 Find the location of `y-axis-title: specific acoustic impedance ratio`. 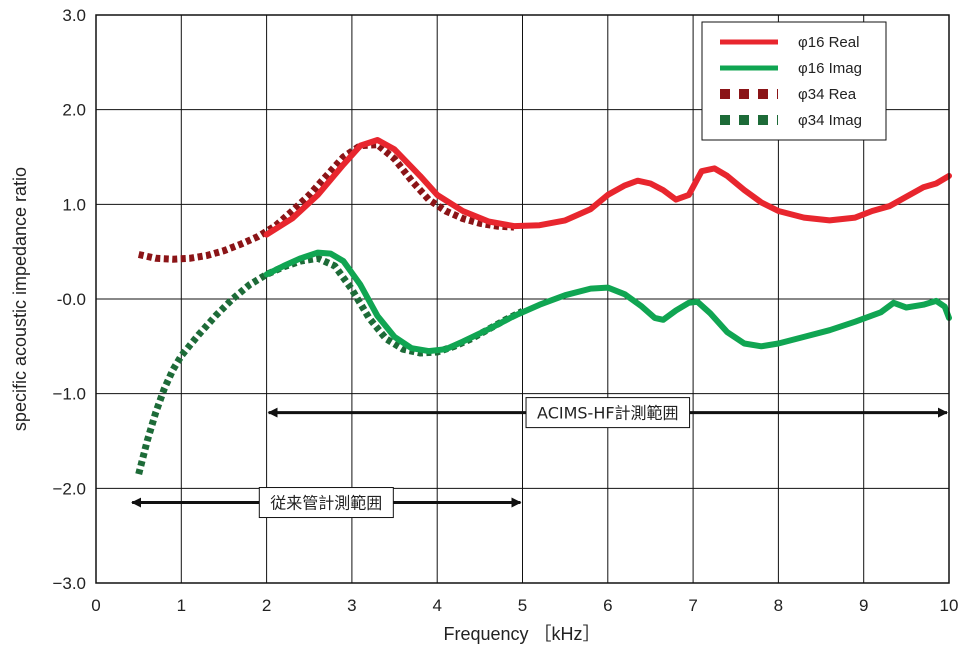

y-axis-title: specific acoustic impedance ratio is located at coordinates (20, 299).